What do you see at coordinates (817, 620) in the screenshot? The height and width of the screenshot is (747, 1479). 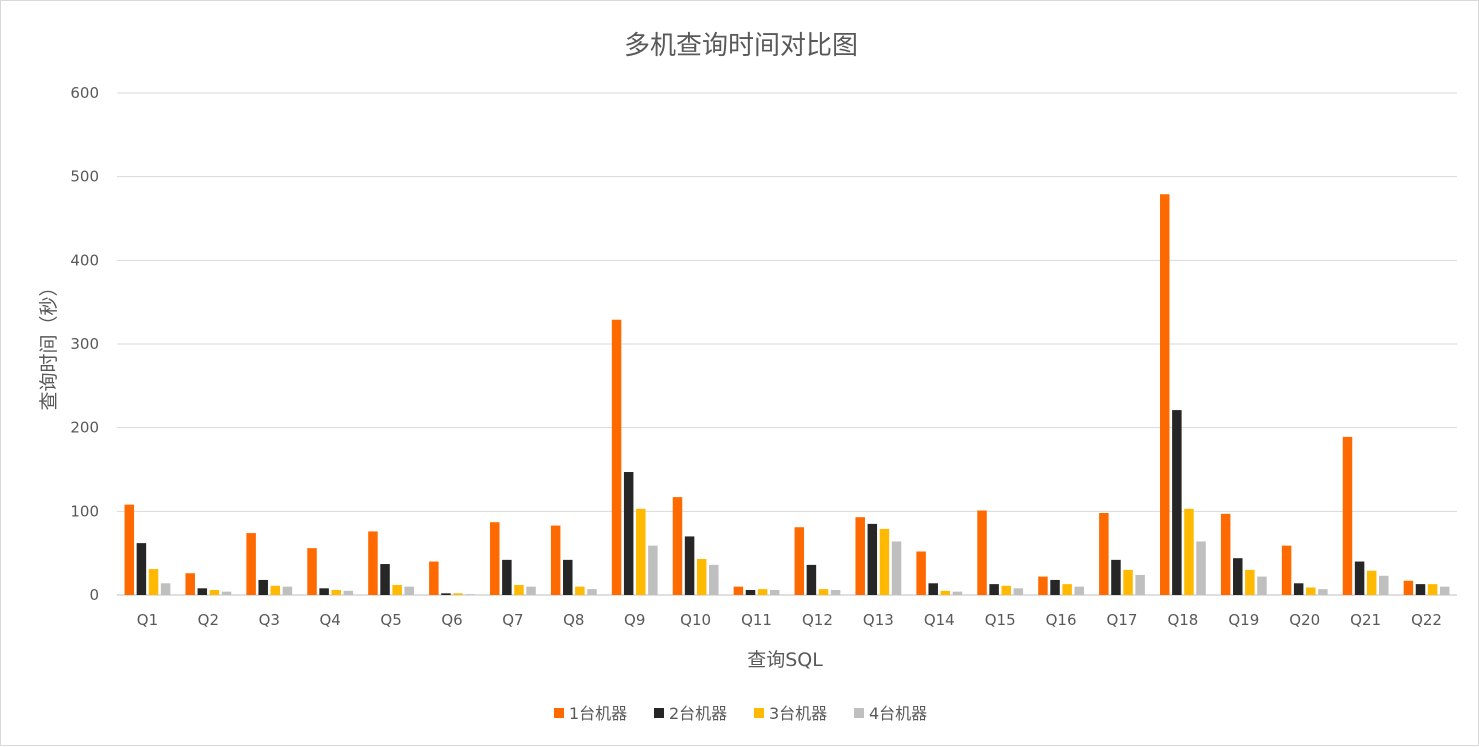 I see `x-tick-label: Q12` at bounding box center [817, 620].